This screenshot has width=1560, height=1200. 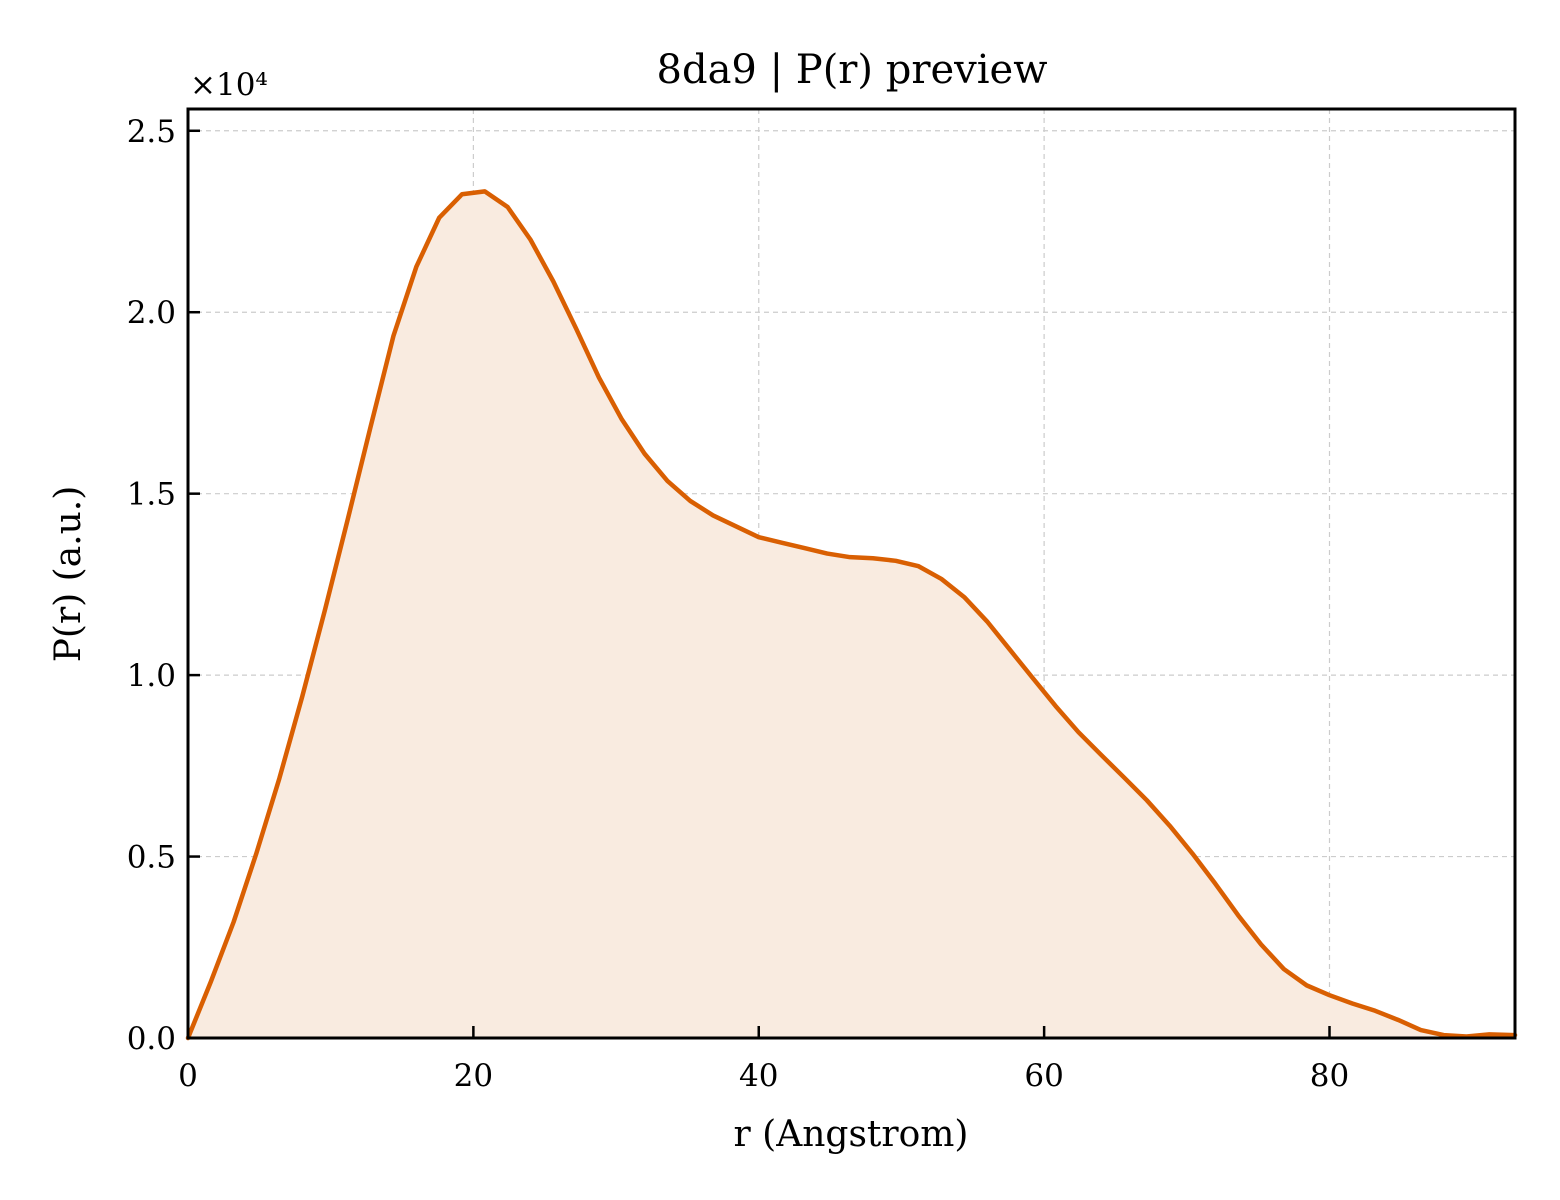 What do you see at coordinates (852, 70) in the screenshot?
I see `chart-title: 8da9 | P(r) preview` at bounding box center [852, 70].